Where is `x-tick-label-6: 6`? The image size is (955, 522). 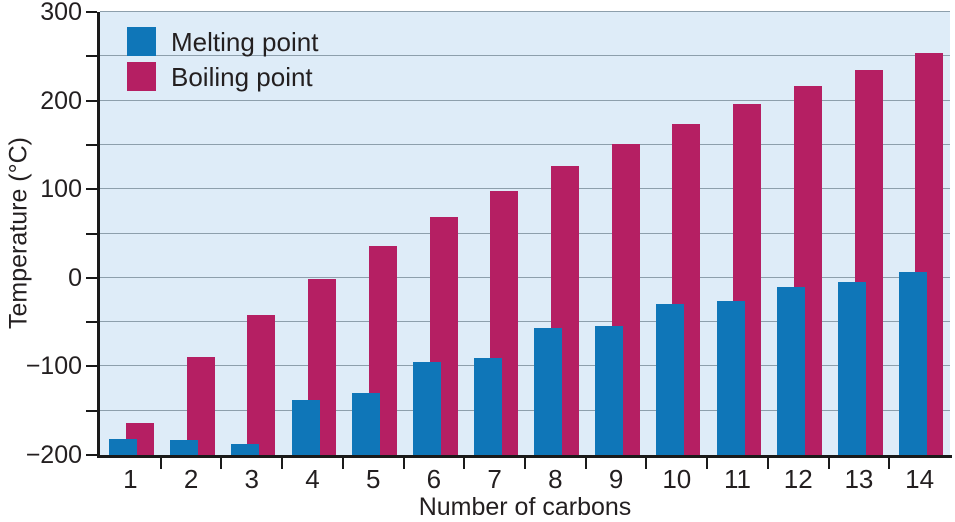 x-tick-label-6: 6 is located at coordinates (434, 479).